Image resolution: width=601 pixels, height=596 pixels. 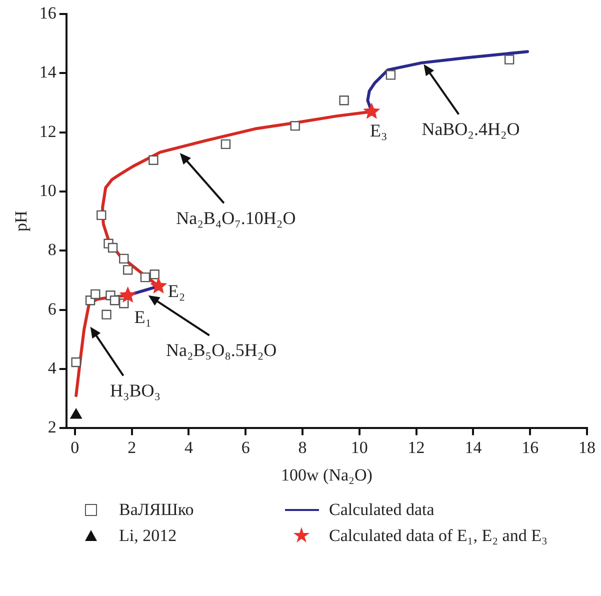 I want to click on legend-label: Li, 2012, so click(x=148, y=536).